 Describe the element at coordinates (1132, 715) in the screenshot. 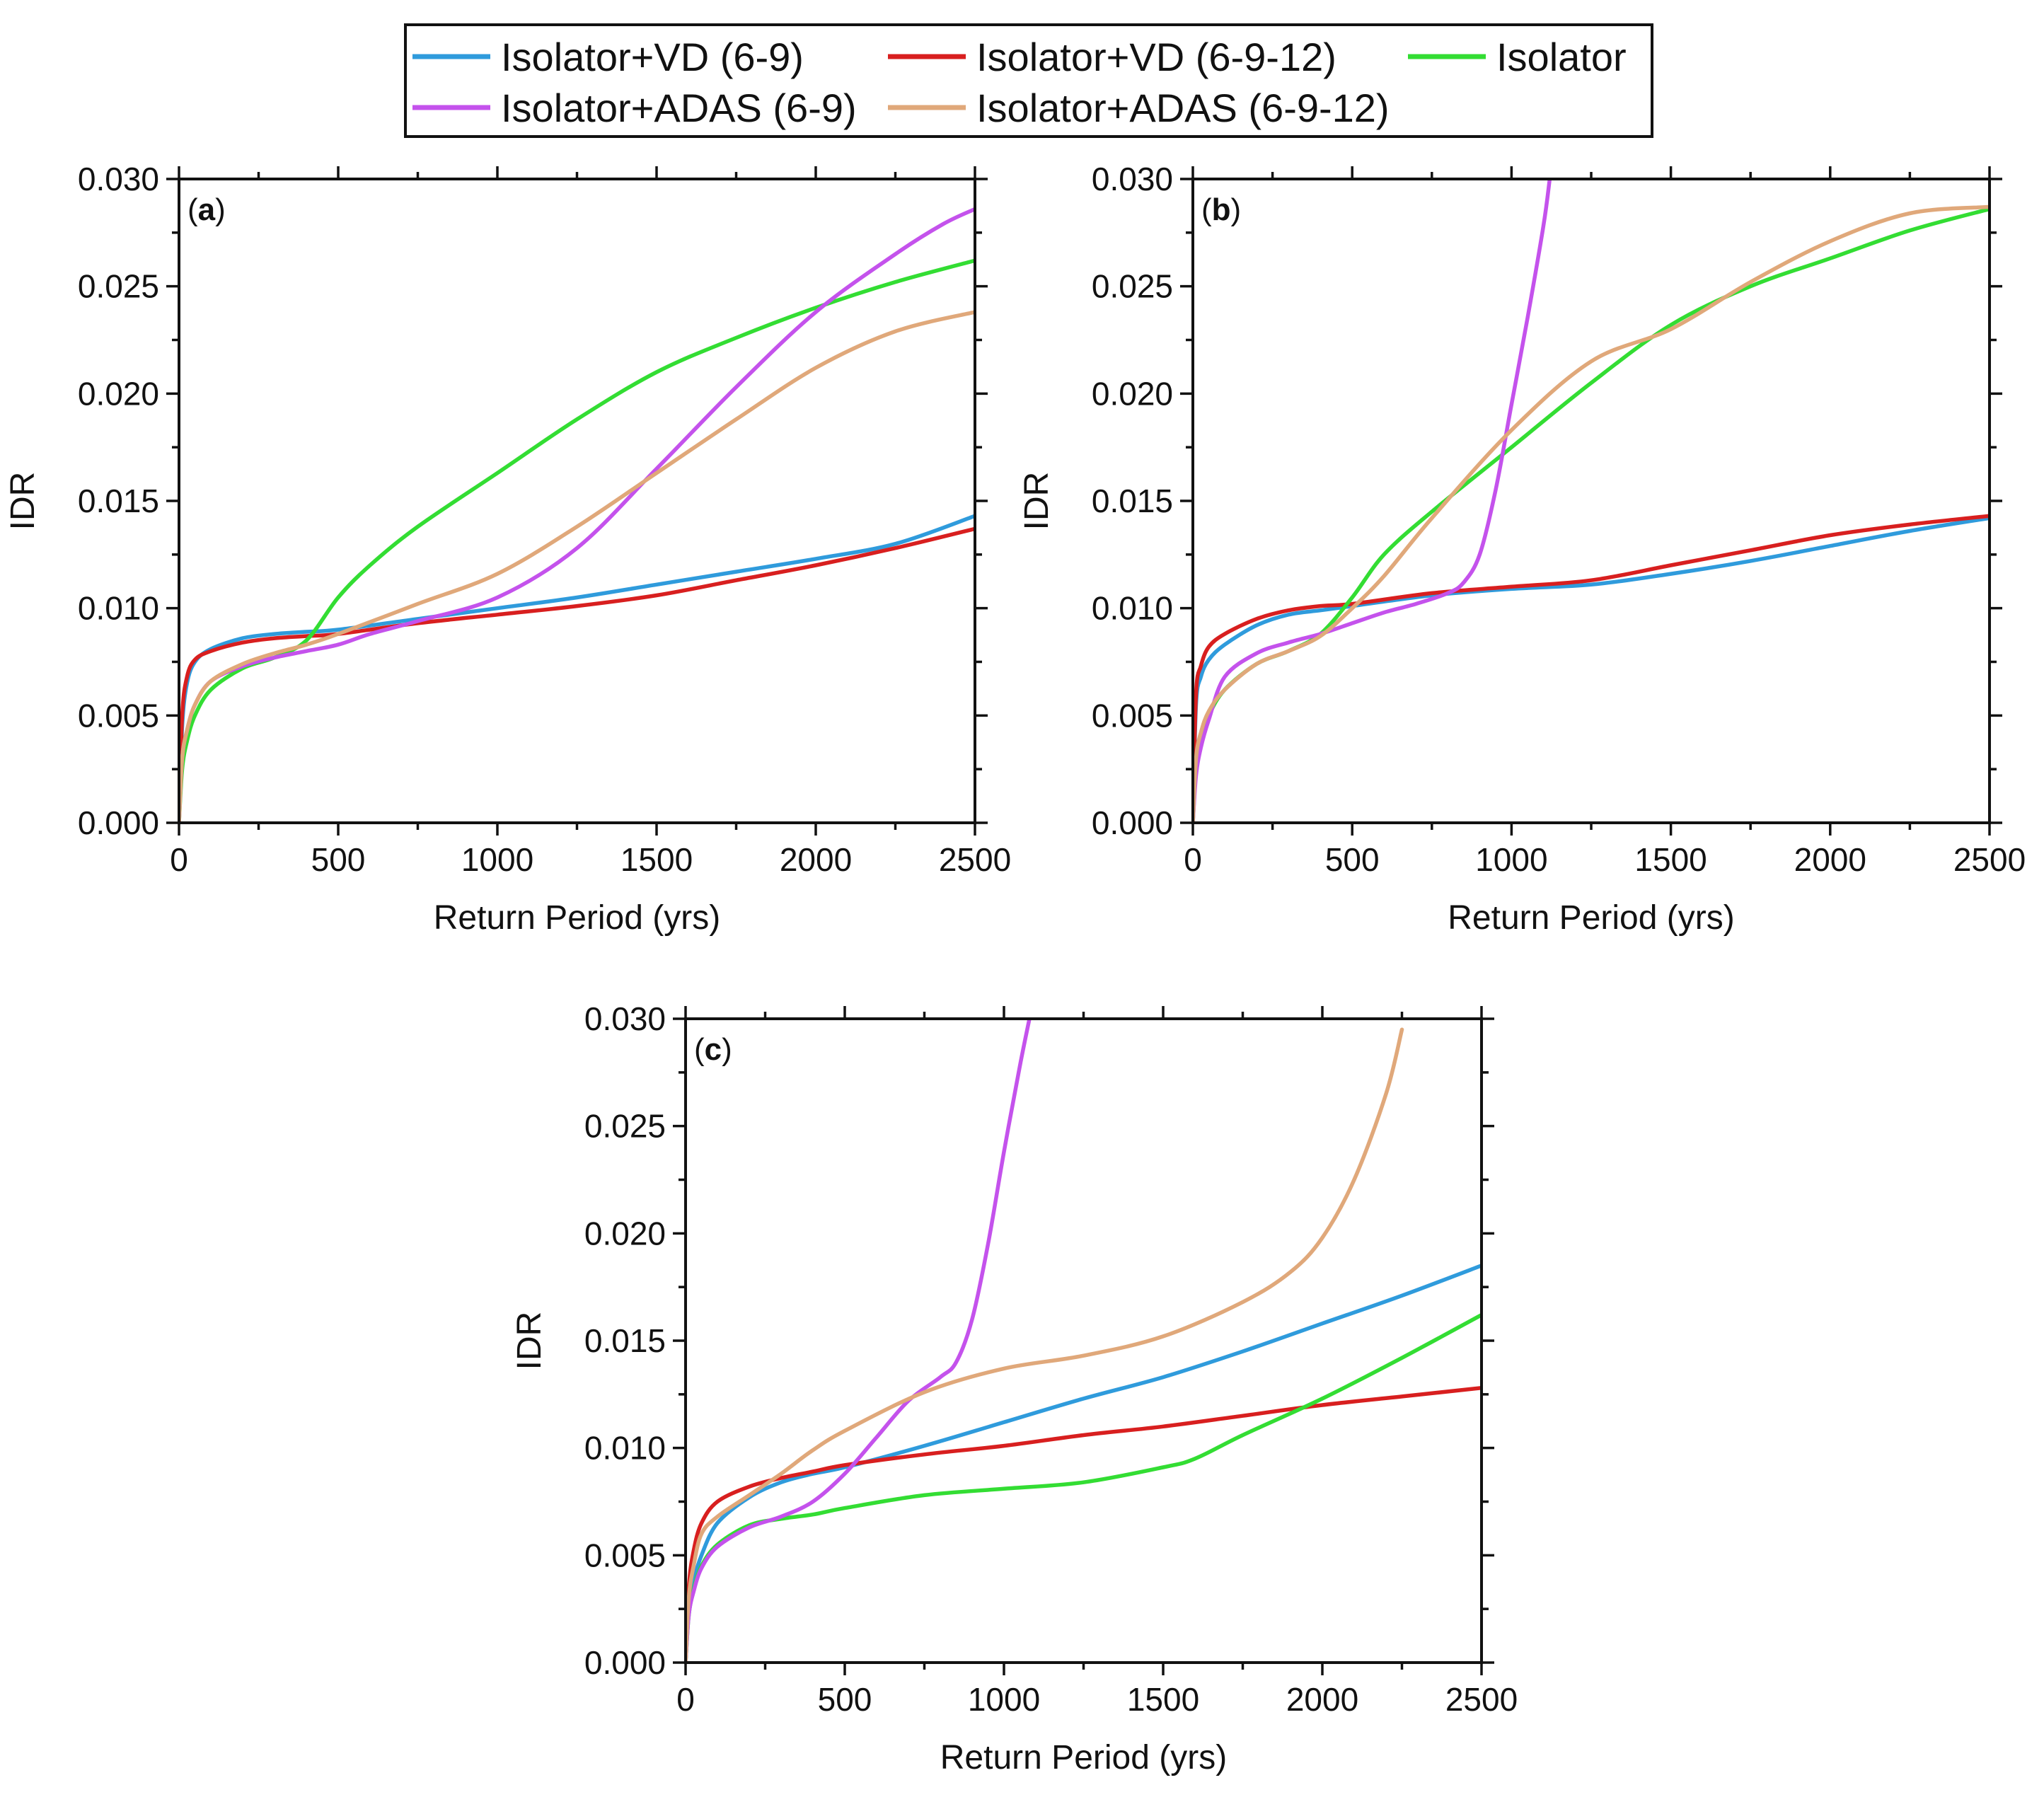

I see `y-tick-label-b: 0.005` at that location.